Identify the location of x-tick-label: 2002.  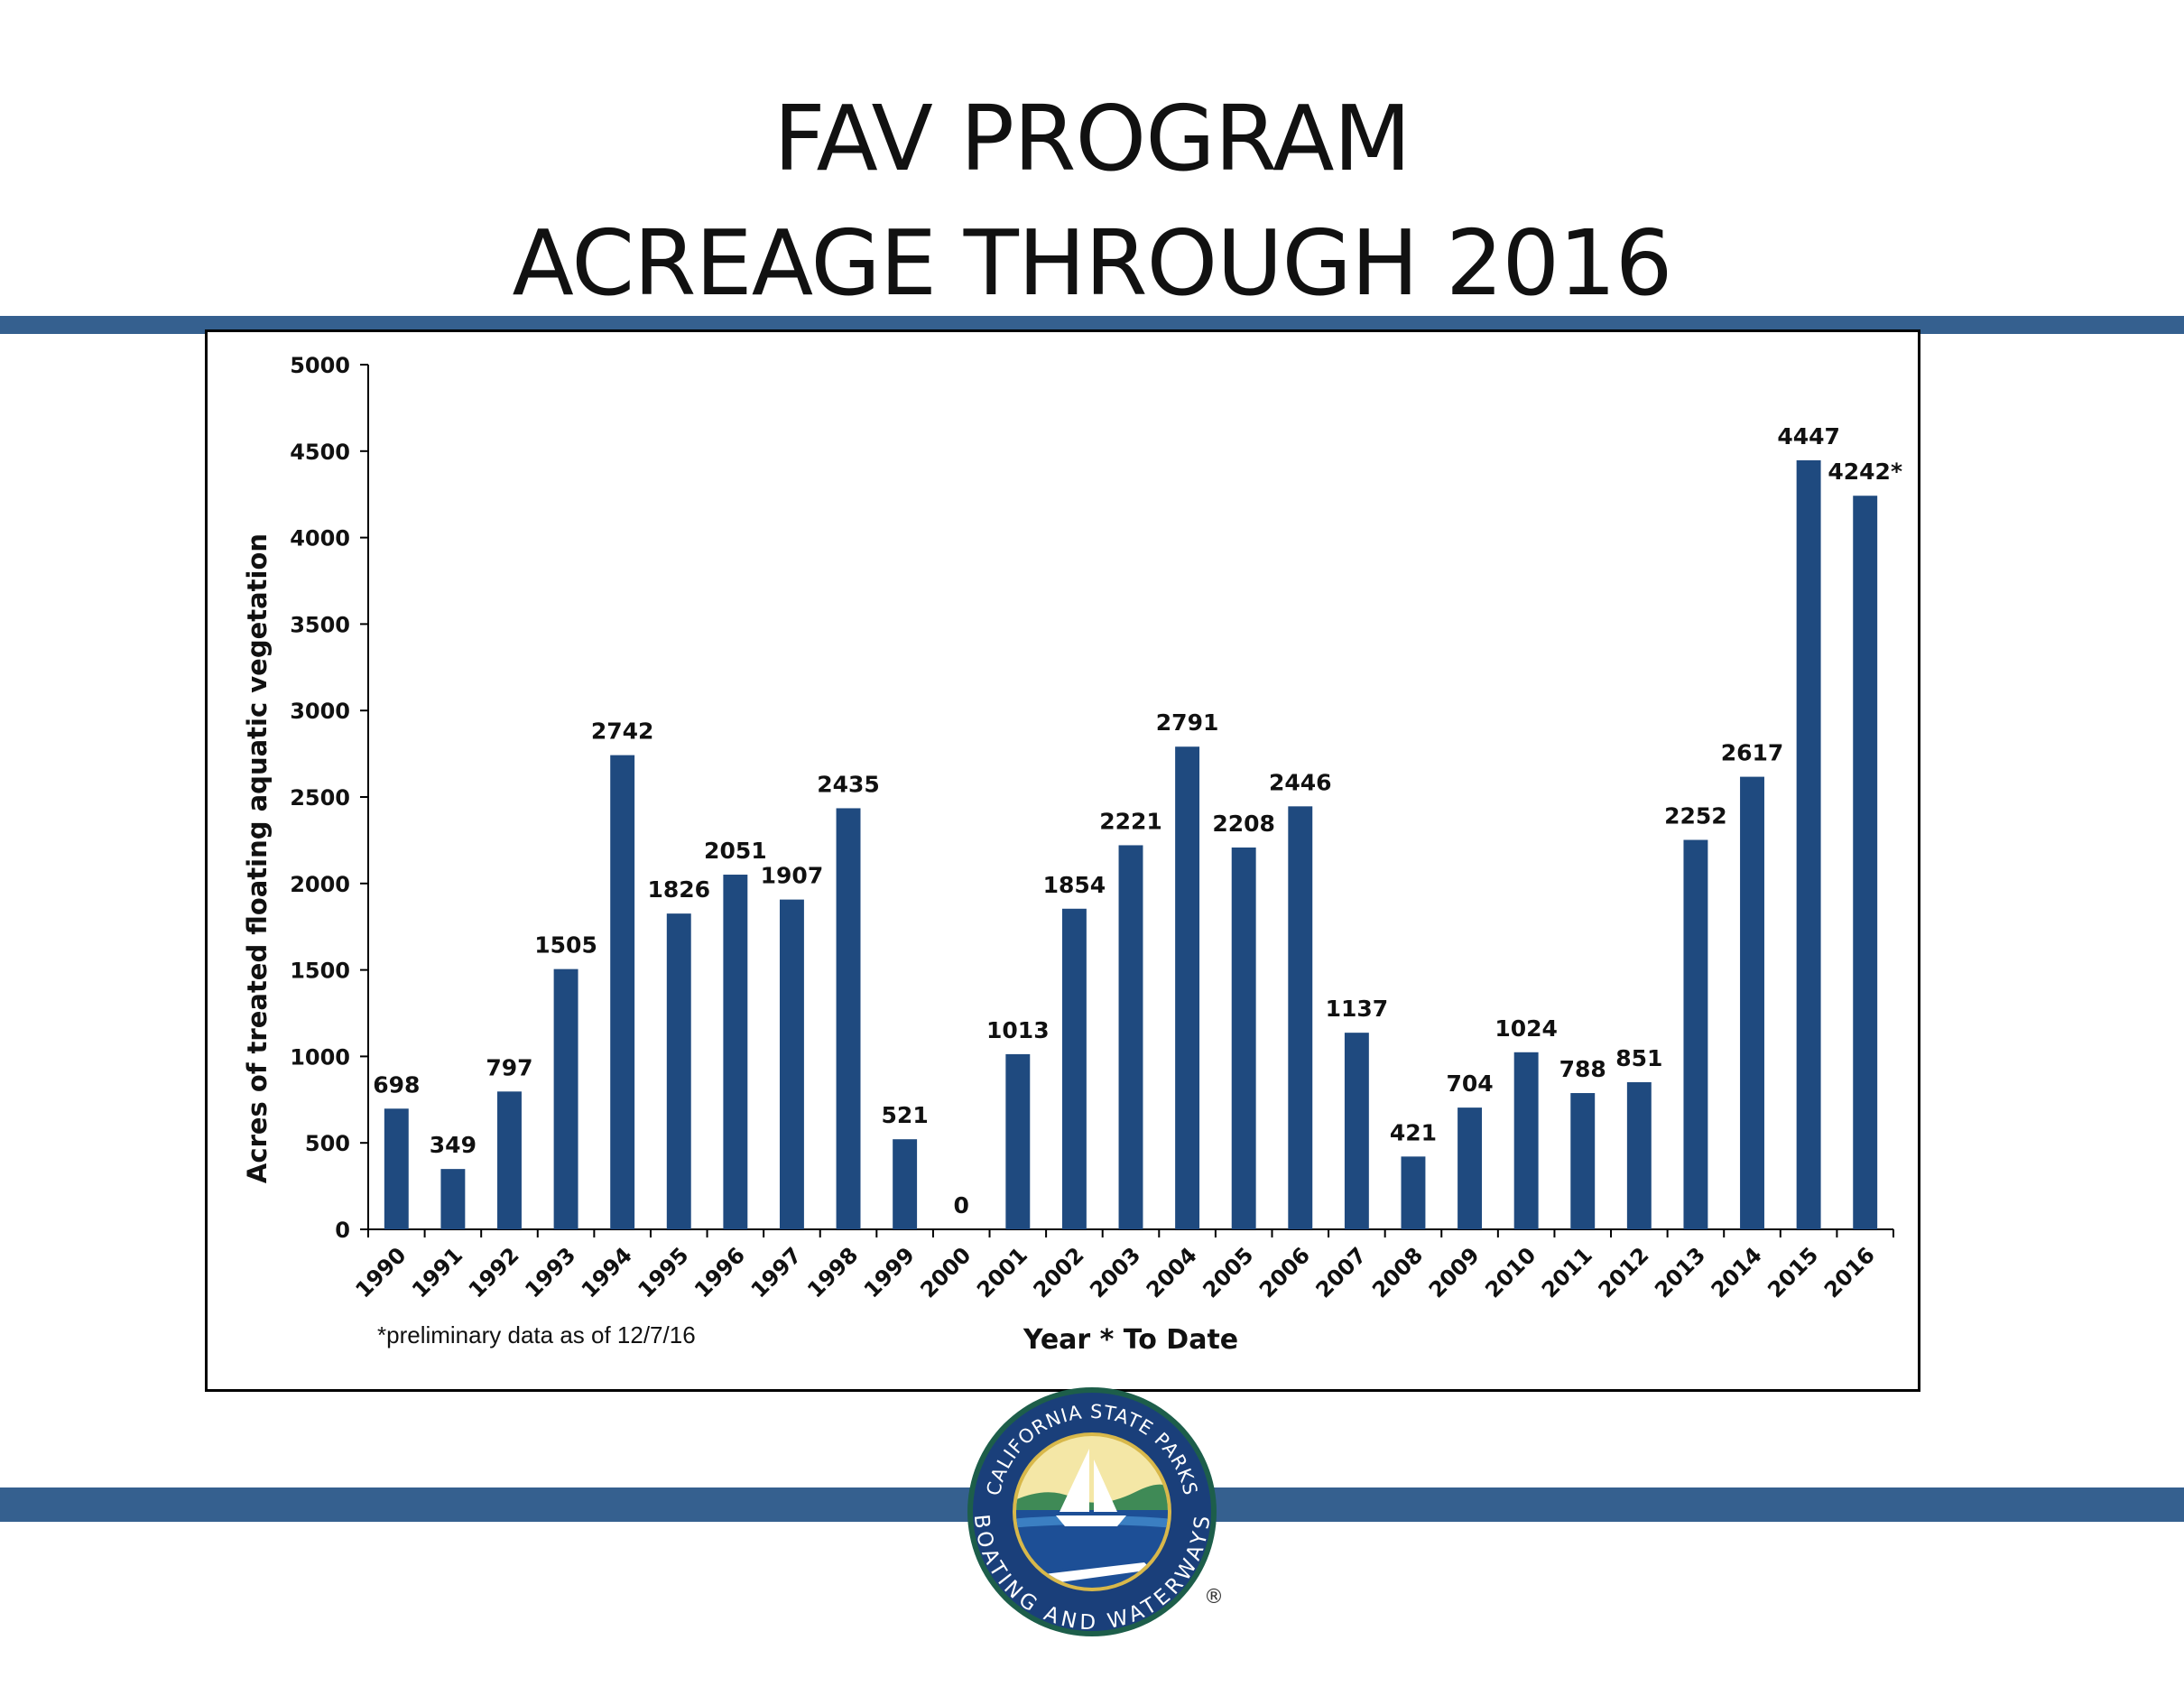
(1059, 1272).